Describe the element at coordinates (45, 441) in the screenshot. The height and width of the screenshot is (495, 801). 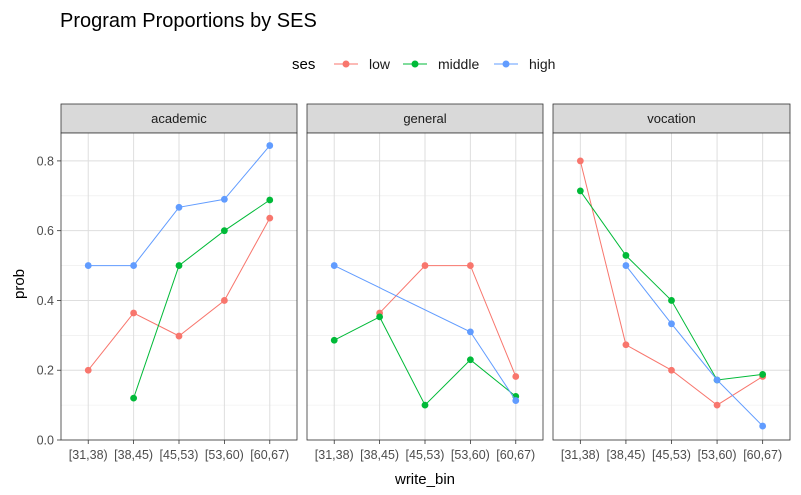
I see `y-tick-label-0: 0.0` at that location.